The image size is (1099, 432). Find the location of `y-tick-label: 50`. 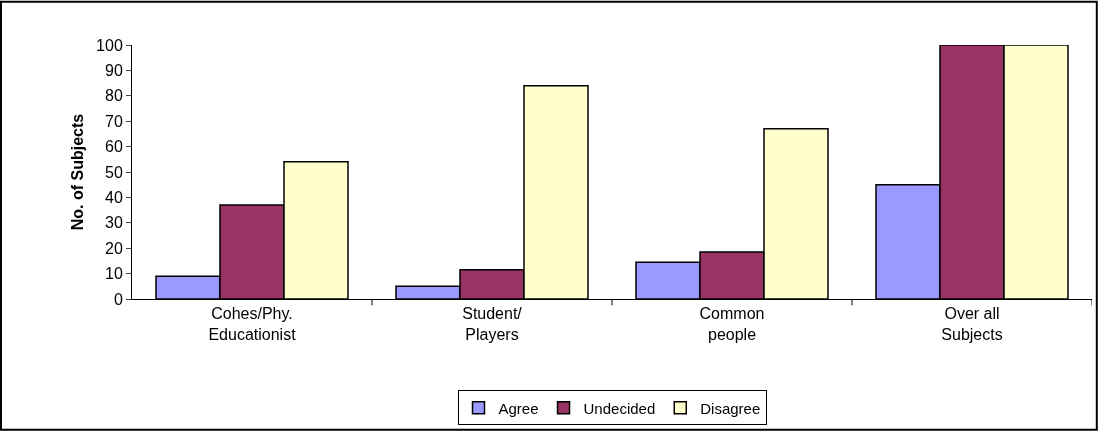

y-tick-label: 50 is located at coordinates (114, 172).